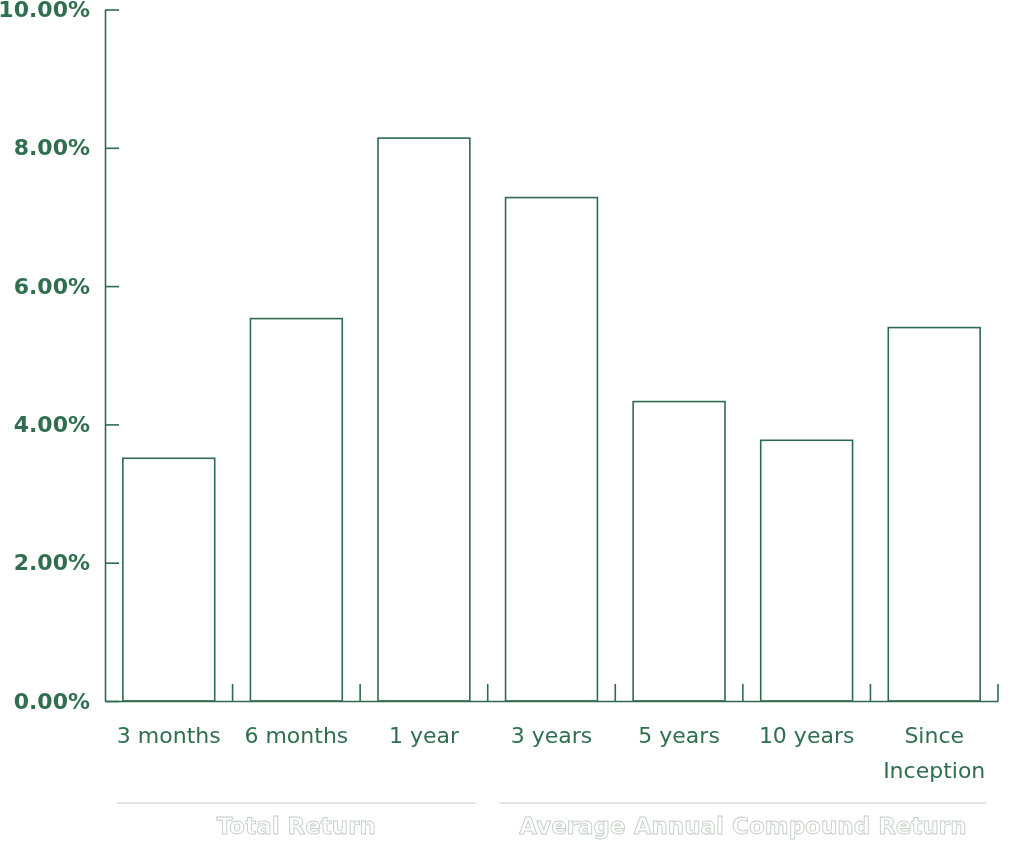  What do you see at coordinates (424, 735) in the screenshot?
I see `x-tick-label: 1 year` at bounding box center [424, 735].